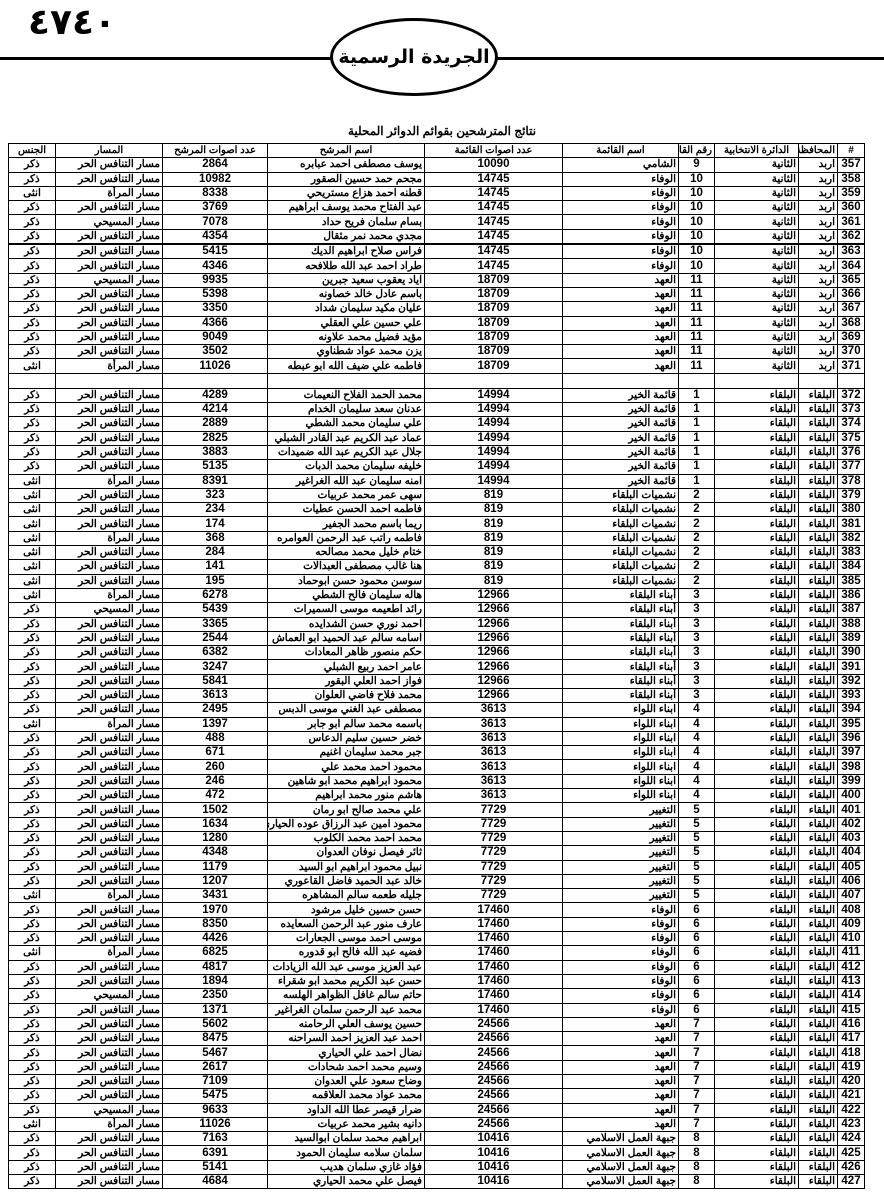 This screenshot has width=884, height=1200. What do you see at coordinates (620, 896) in the screenshot?
I see `cell-list-name: التغيير` at bounding box center [620, 896].